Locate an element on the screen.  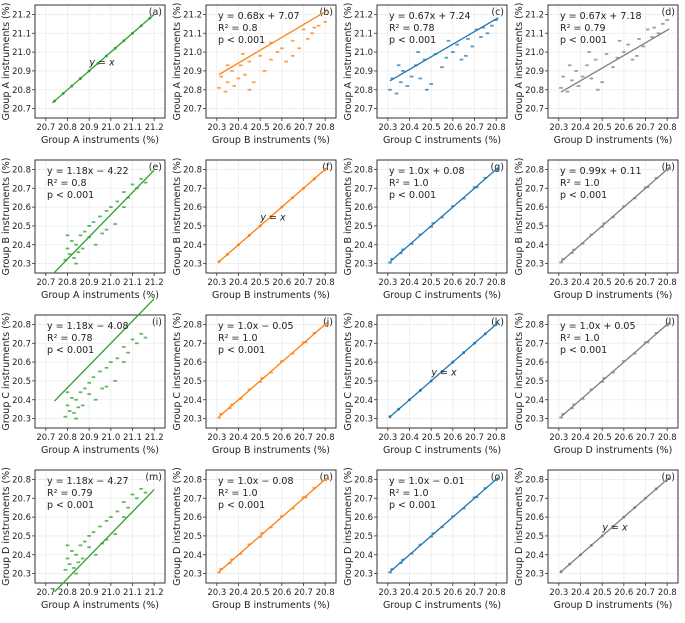
panel-letter: (c) is located at coordinates (497, 12).